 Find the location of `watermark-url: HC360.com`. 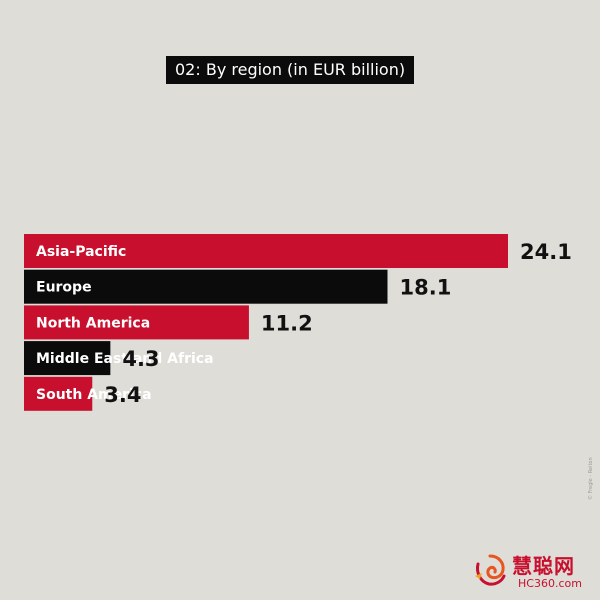

watermark-url: HC360.com is located at coordinates (550, 583).